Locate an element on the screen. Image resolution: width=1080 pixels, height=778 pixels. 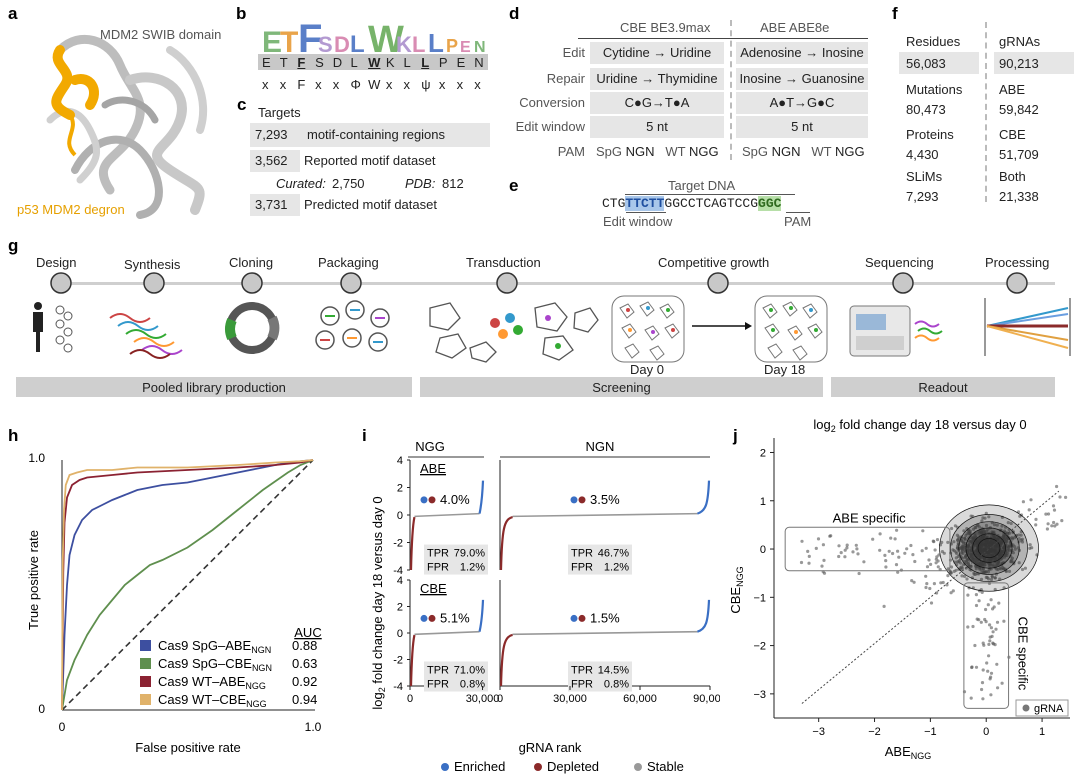
roc-curve is located at coordinates (187, 585).